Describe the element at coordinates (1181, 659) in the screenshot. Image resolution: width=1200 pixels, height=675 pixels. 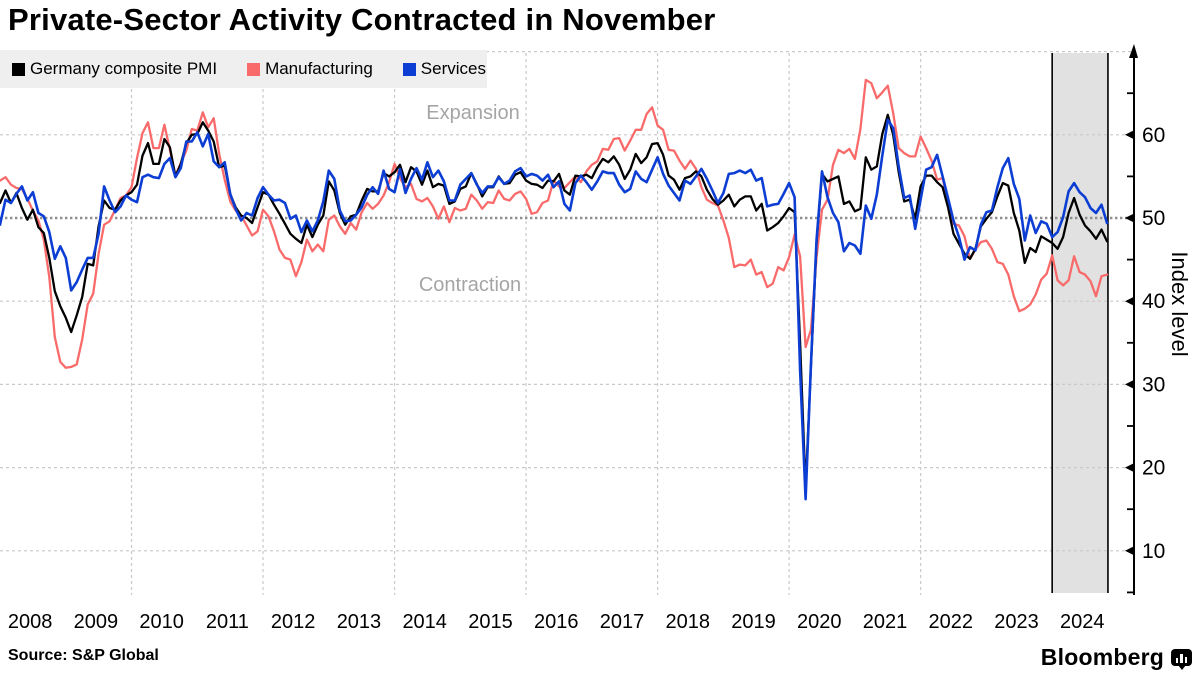
I see `bloomberg-terminal-icon` at that location.